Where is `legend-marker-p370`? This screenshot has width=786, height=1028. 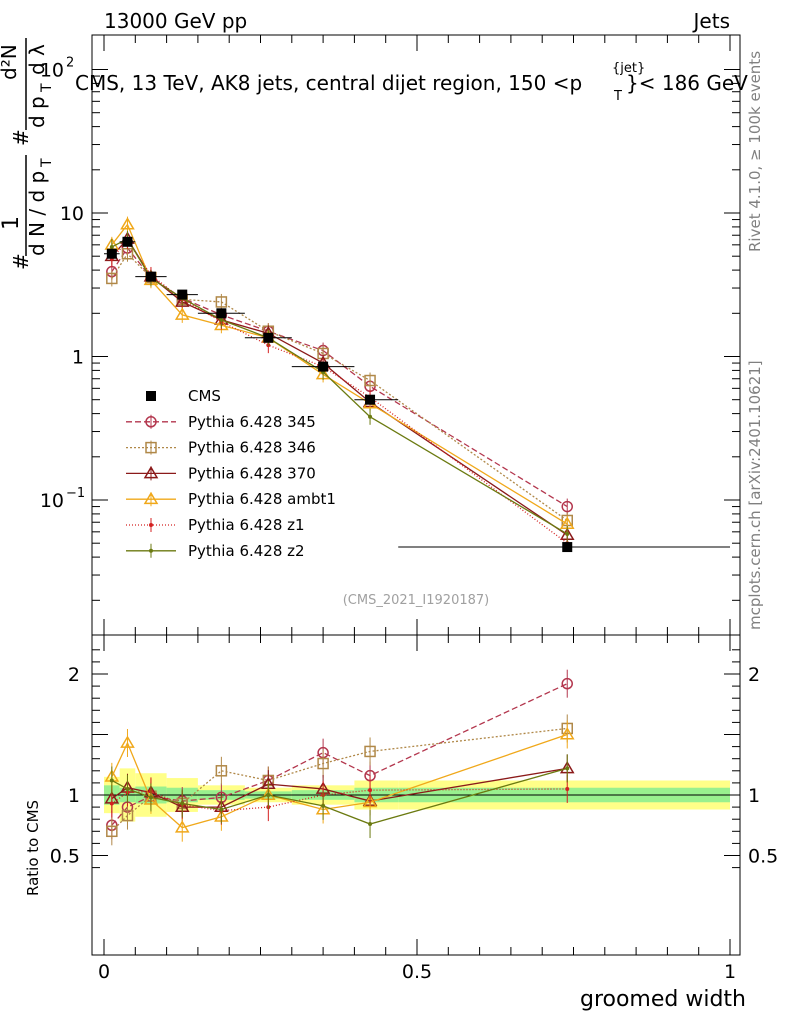
legend-marker-p370 is located at coordinates (151, 472).